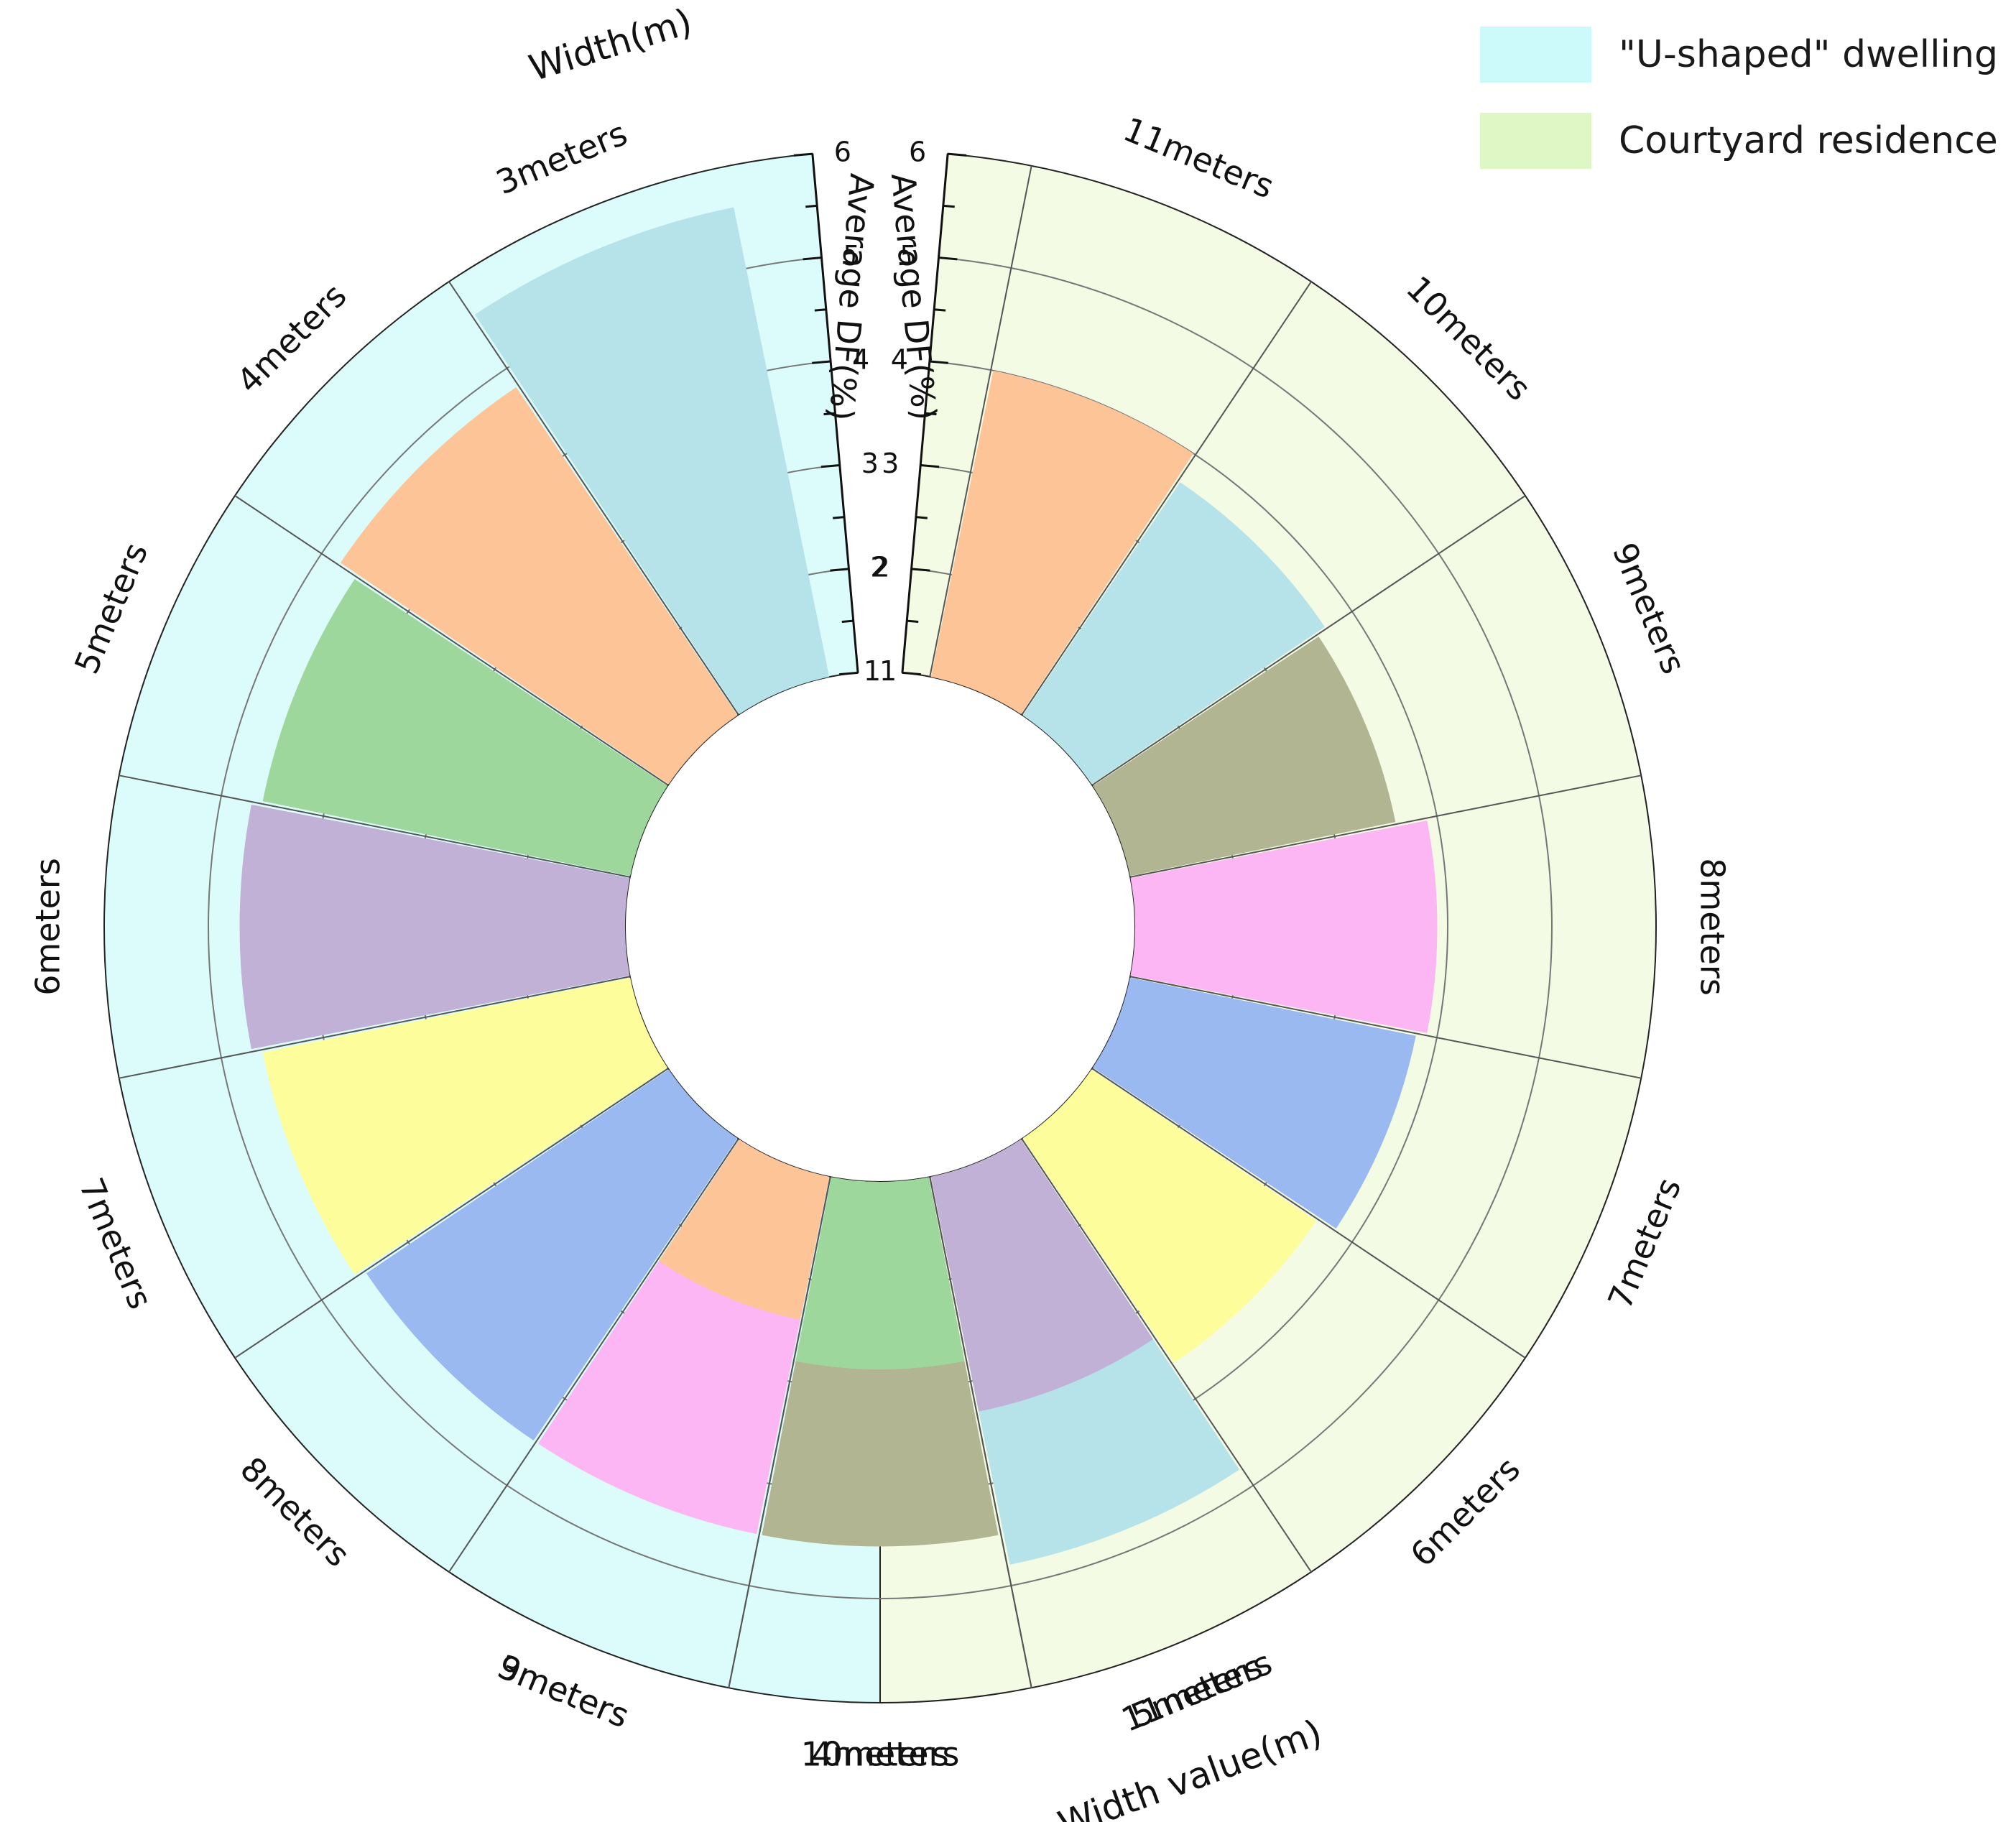 The image size is (2016, 1822). What do you see at coordinates (464, 727) in the screenshot?
I see `bar-left-5meters` at bounding box center [464, 727].